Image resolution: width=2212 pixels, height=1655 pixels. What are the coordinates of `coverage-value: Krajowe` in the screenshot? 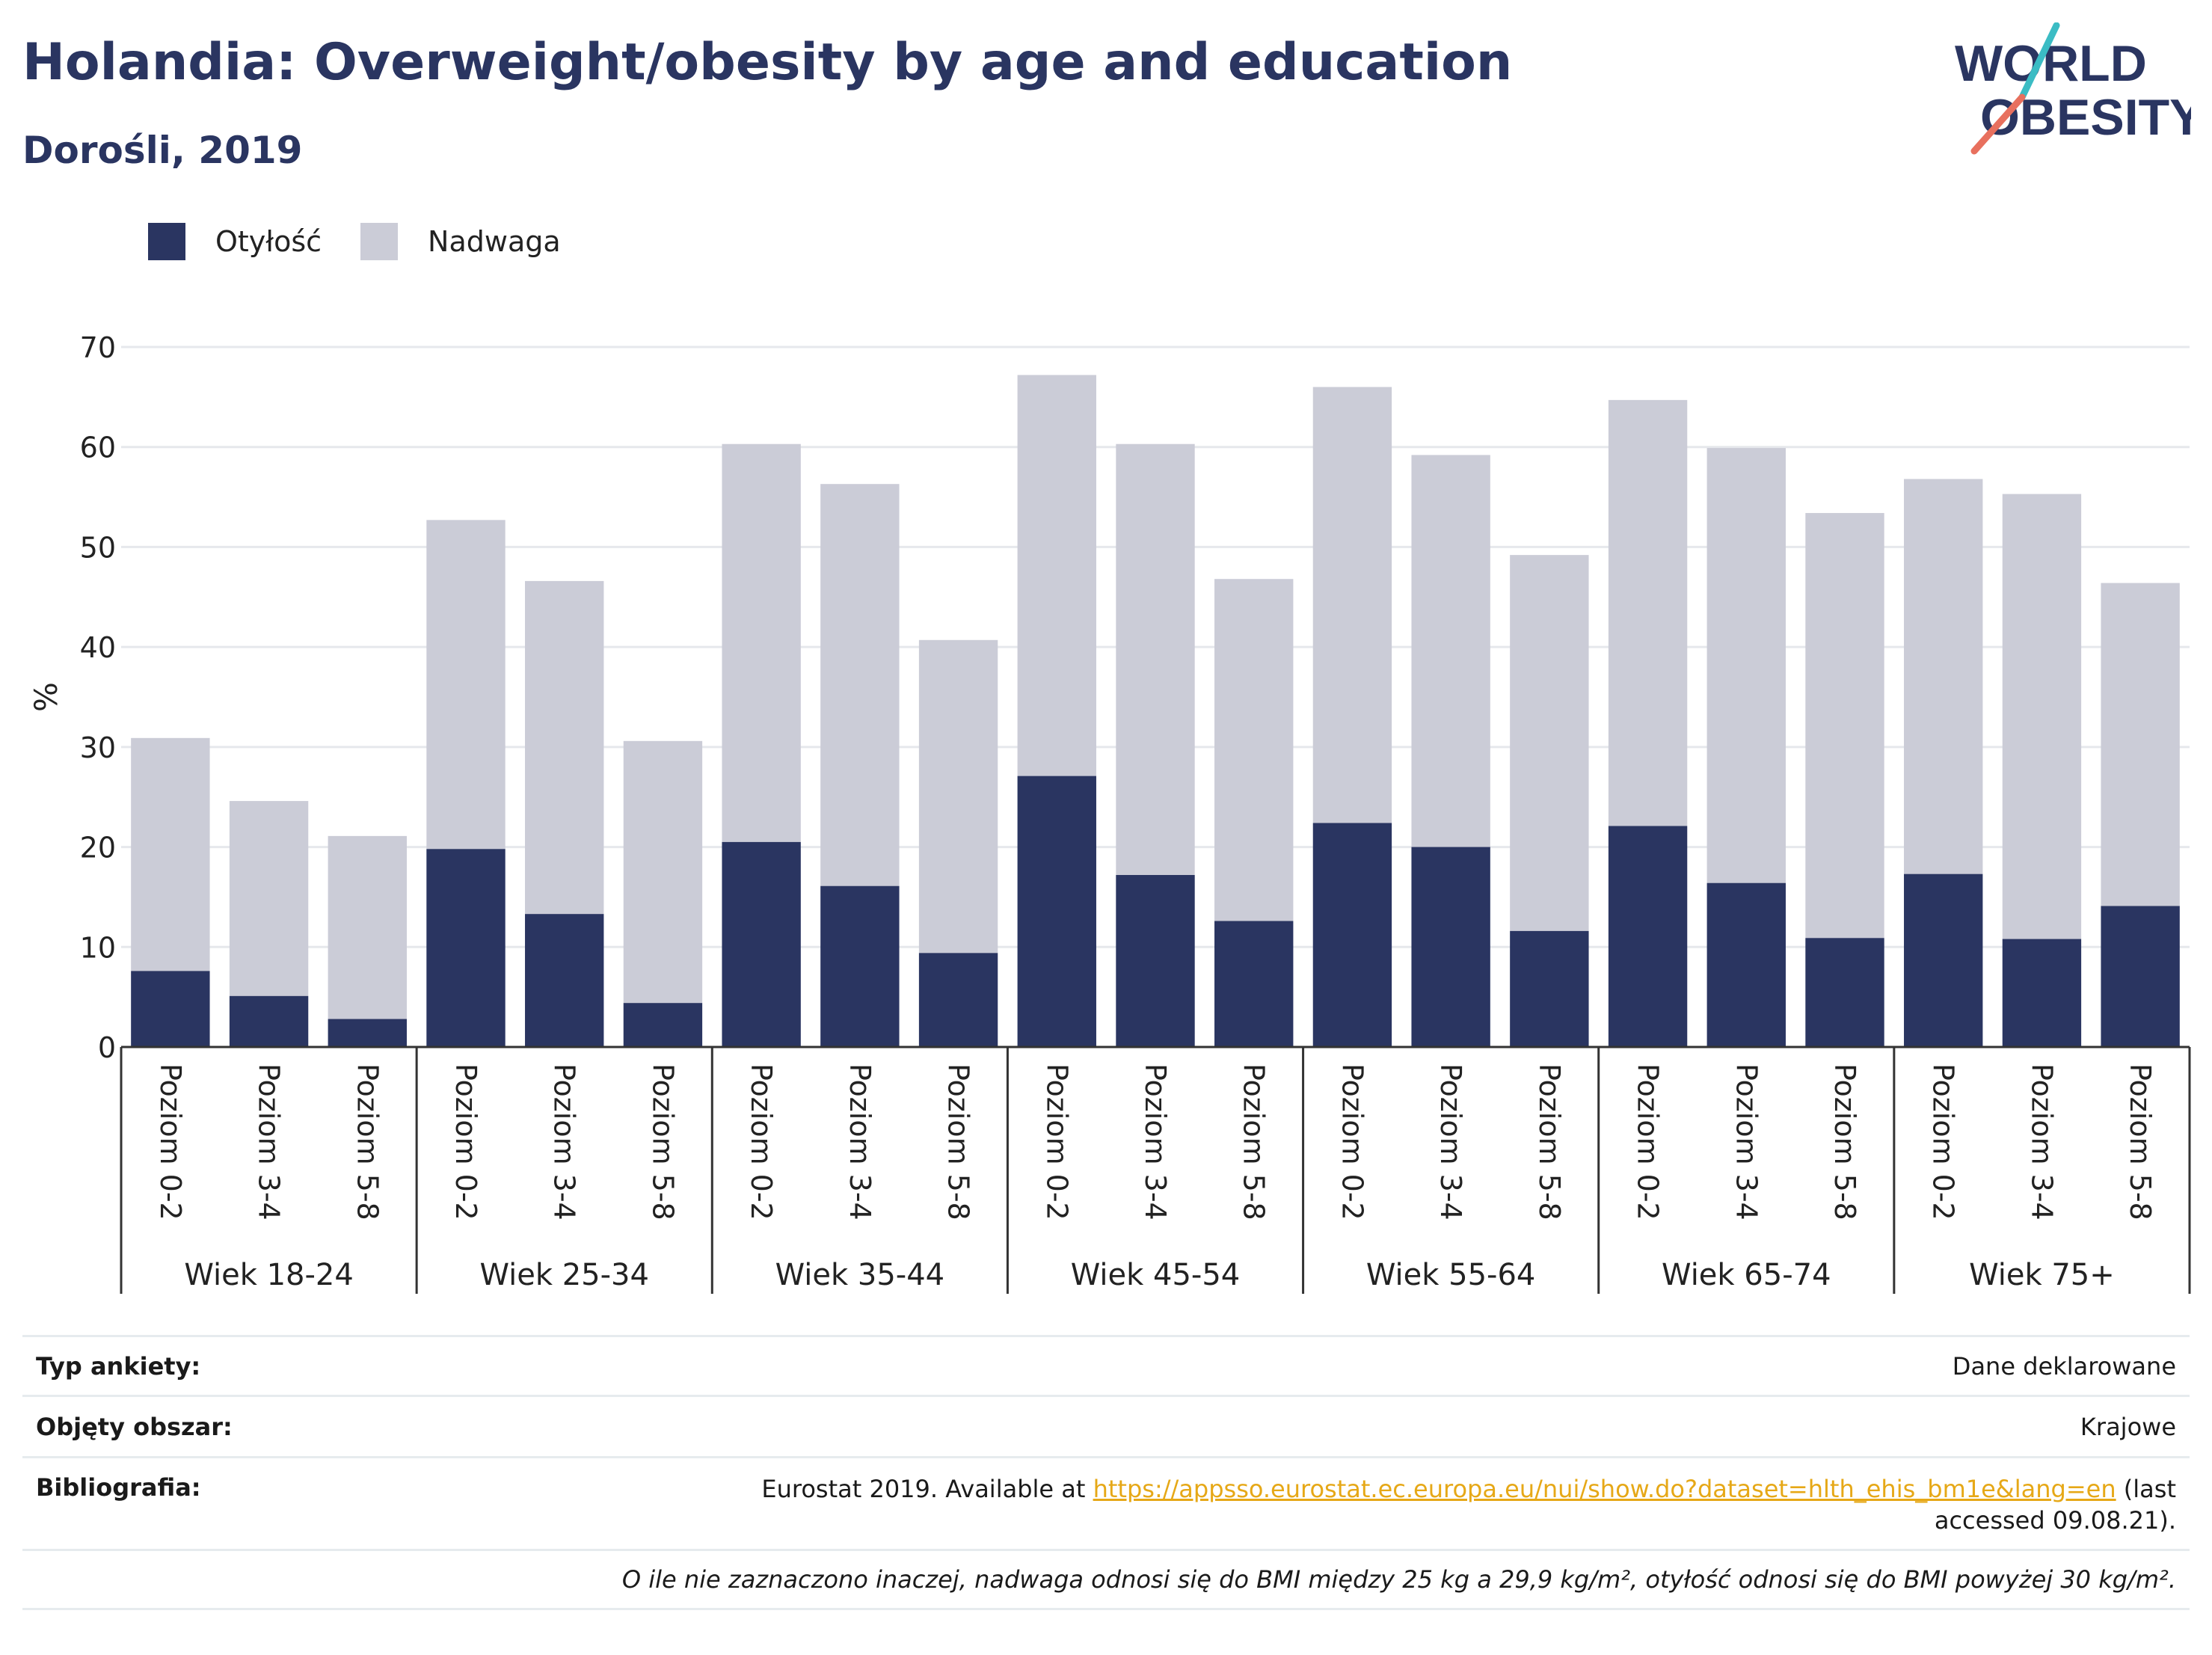 It's located at (2128, 1426).